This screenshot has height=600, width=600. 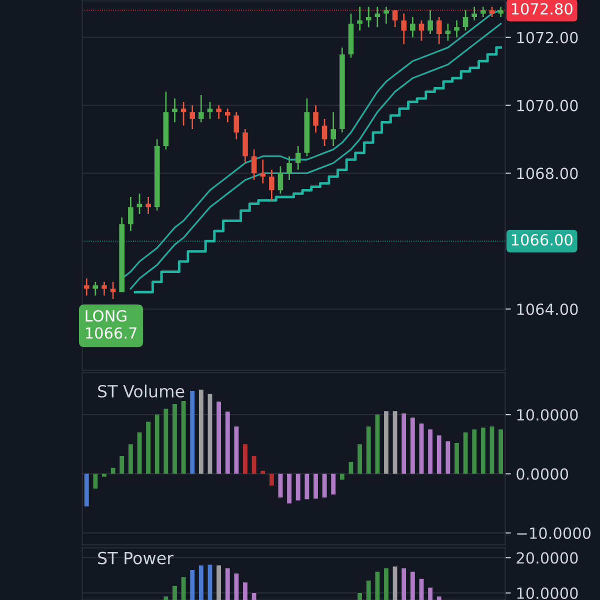 What do you see at coordinates (547, 310) in the screenshot?
I see `y-tick-label: 1064.00` at bounding box center [547, 310].